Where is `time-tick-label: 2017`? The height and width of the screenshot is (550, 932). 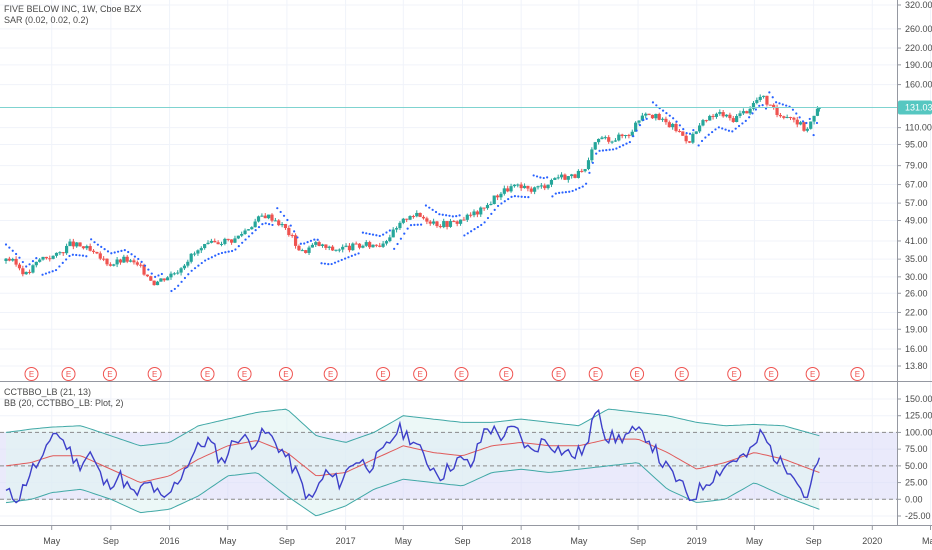 time-tick-label: 2017 is located at coordinates (346, 541).